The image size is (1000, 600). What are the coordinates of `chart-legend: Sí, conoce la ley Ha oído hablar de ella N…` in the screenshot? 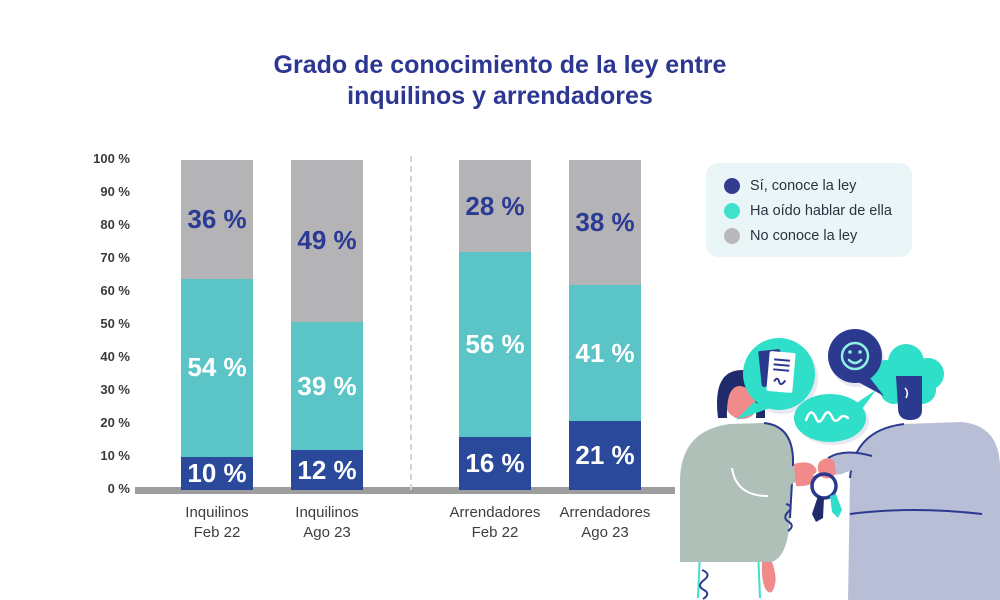 It's located at (809, 210).